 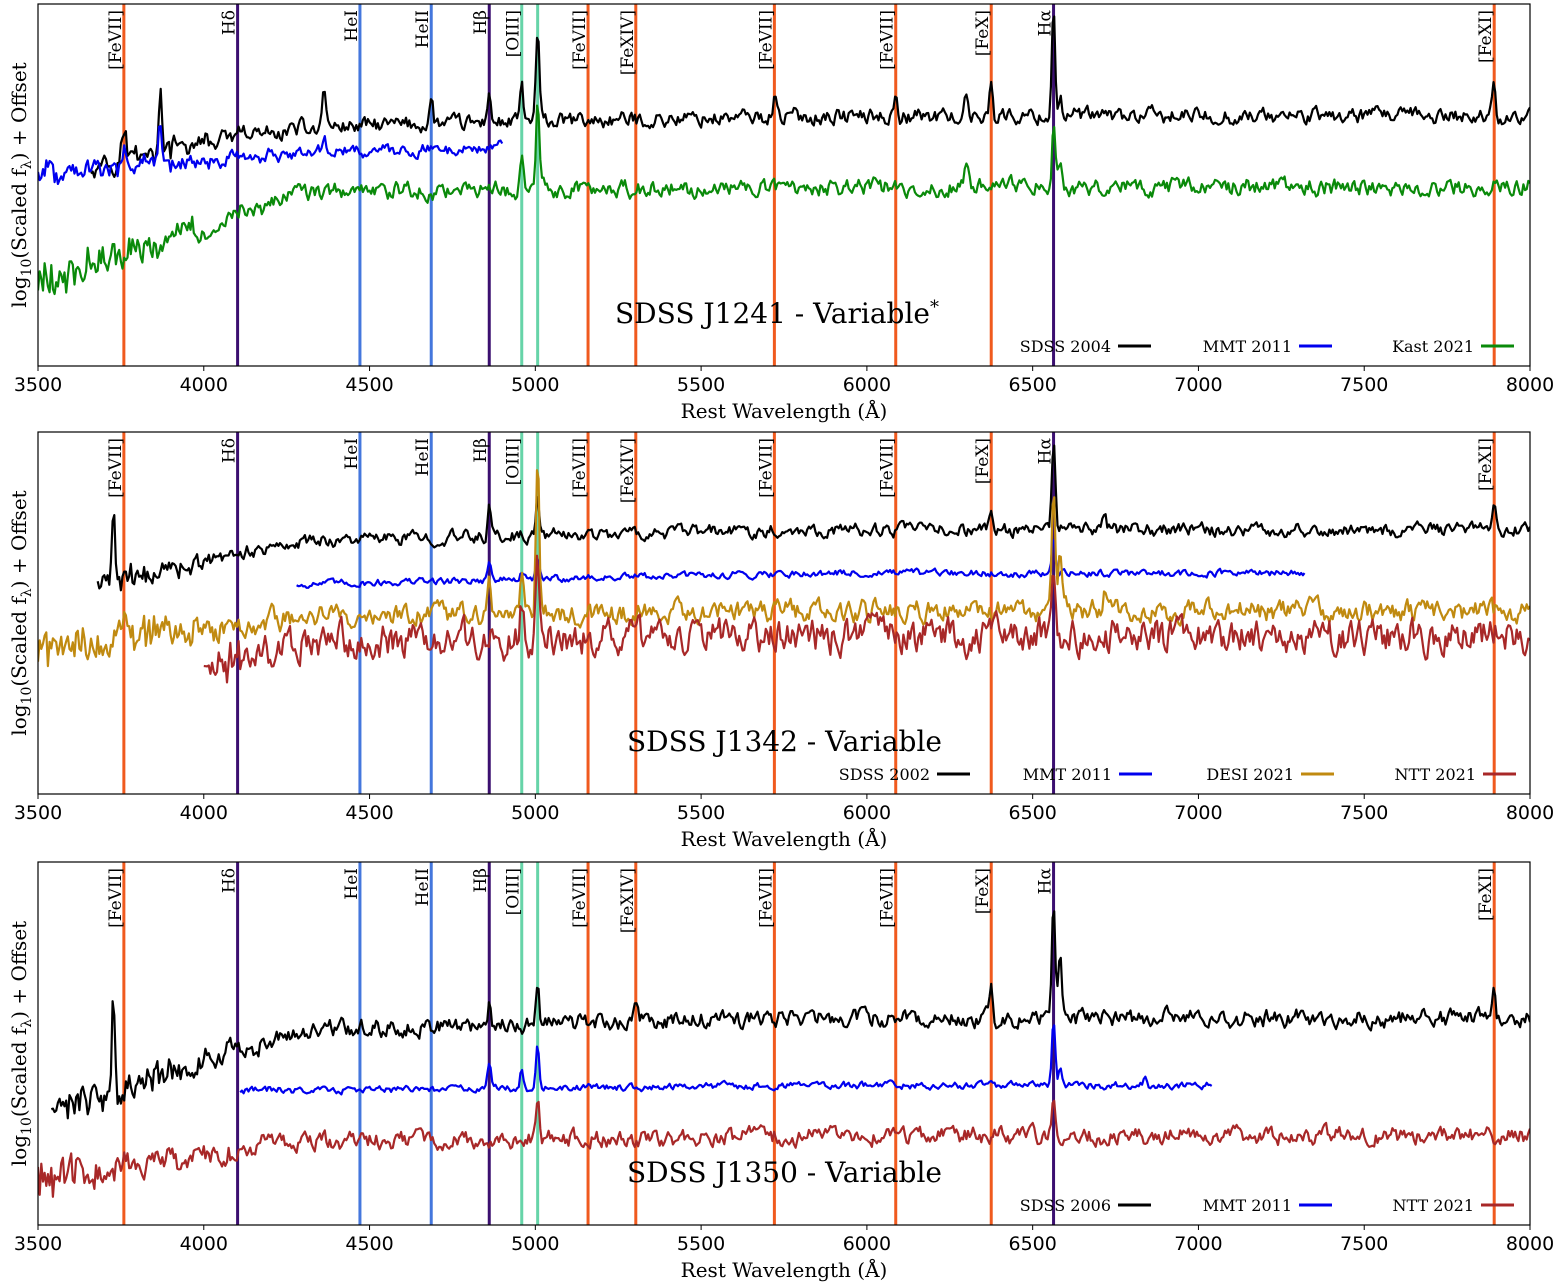 I want to click on legend: SDSS 2004 MMT 2011 Kast 2021, so click(x=1267, y=346).